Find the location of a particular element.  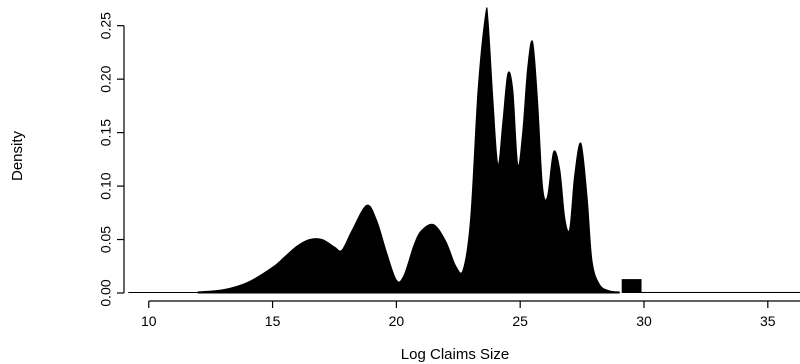

x-tick-label: 10 is located at coordinates (149, 321).